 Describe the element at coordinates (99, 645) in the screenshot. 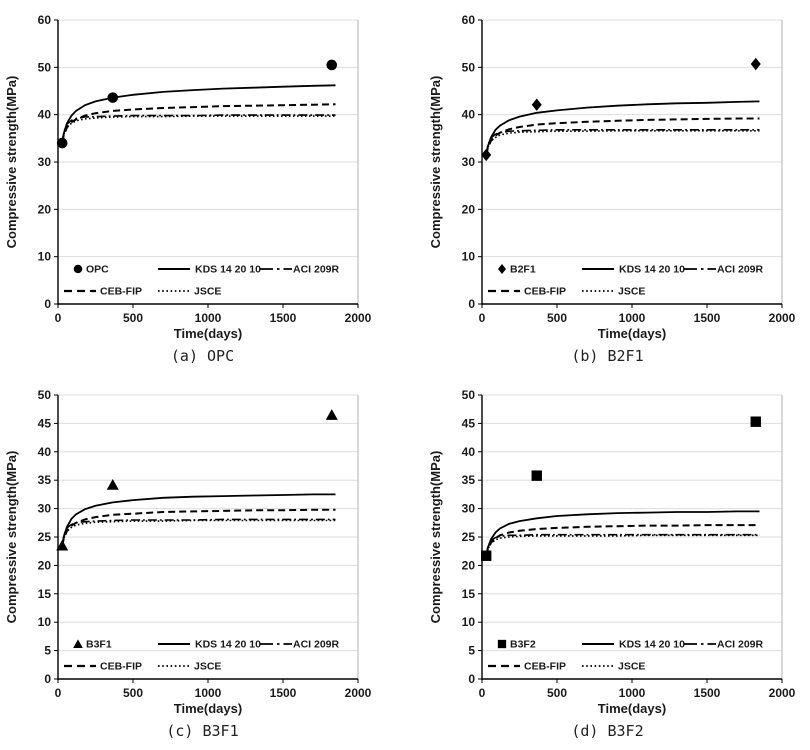

I see `legend-label-b3f1: B3F1` at that location.